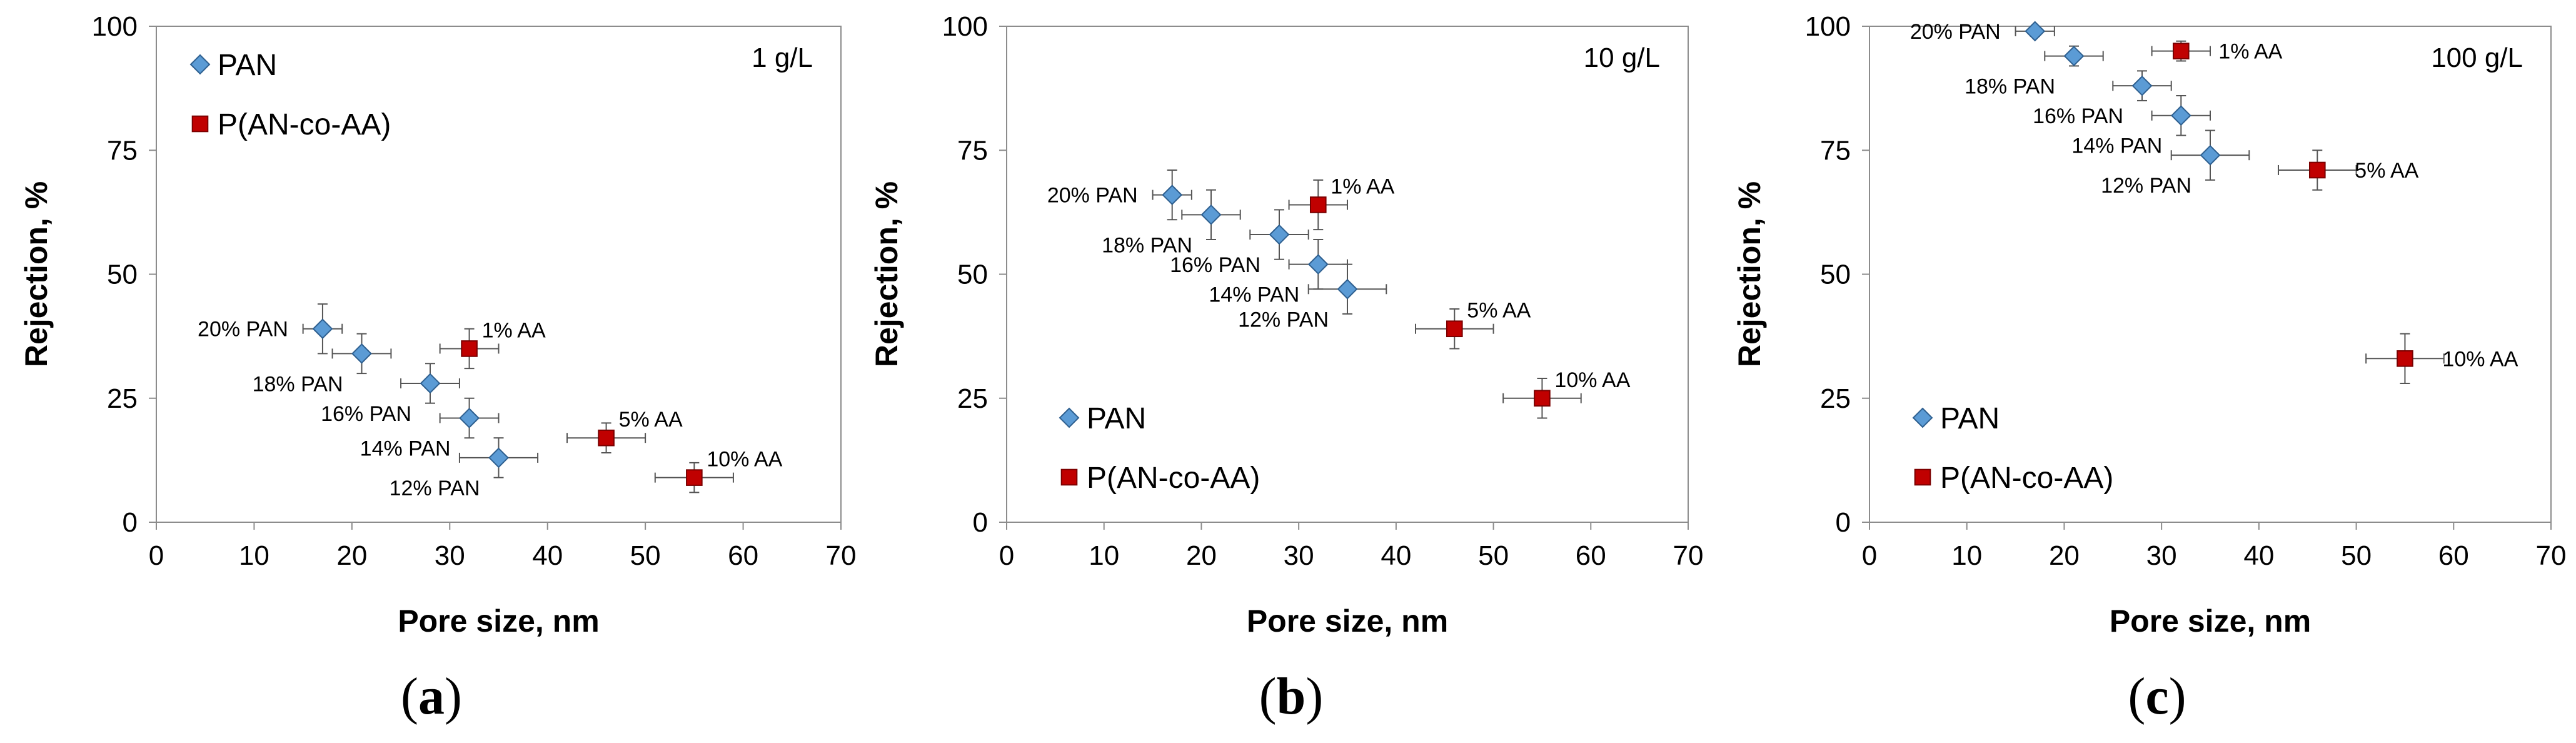 The height and width of the screenshot is (743, 2576). I want to click on panel-caption-b: (b), so click(1291, 696).